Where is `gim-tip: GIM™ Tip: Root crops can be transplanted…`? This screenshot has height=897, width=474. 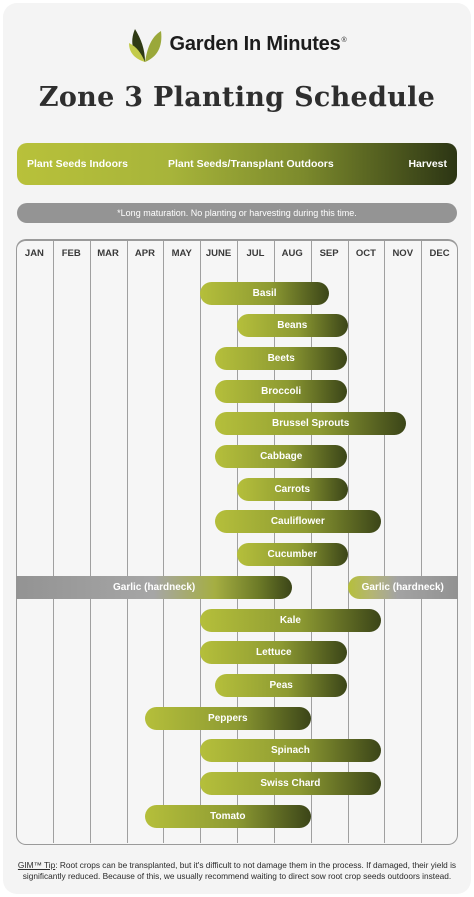
gim-tip: GIM™ Tip: Root crops can be transplanted… is located at coordinates (237, 871).